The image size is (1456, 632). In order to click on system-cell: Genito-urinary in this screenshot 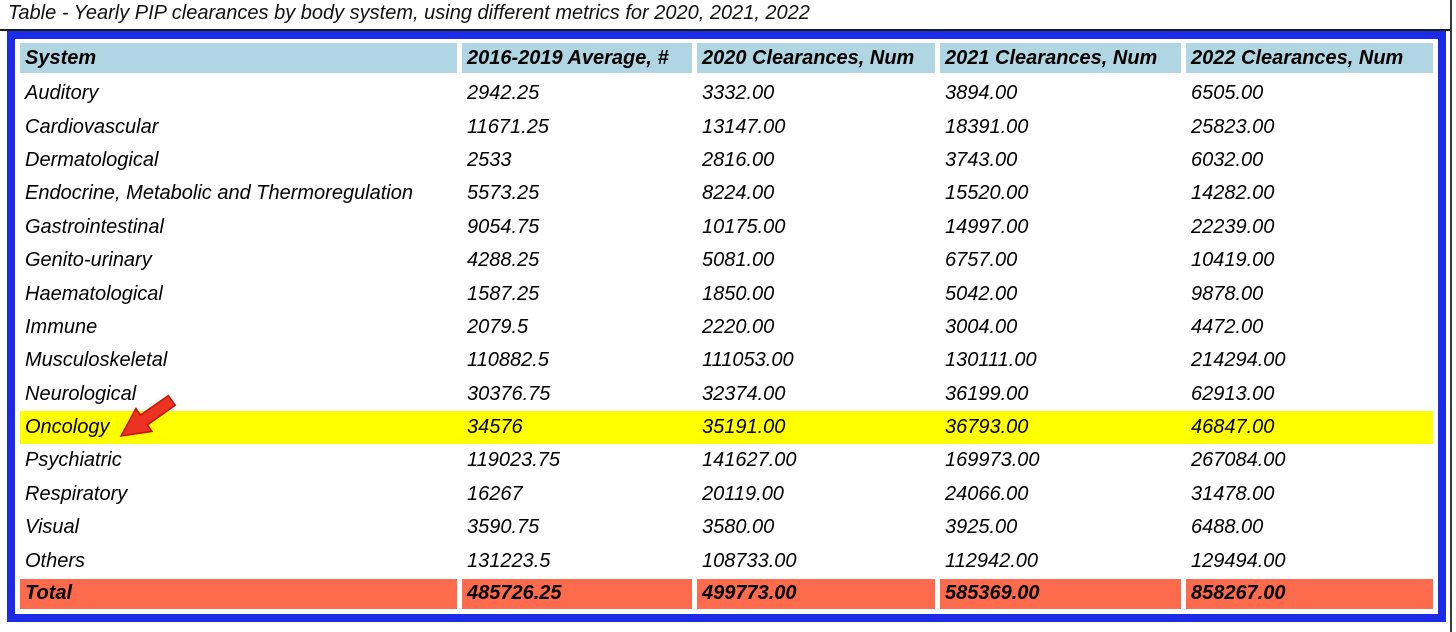, I will do `click(88, 260)`.